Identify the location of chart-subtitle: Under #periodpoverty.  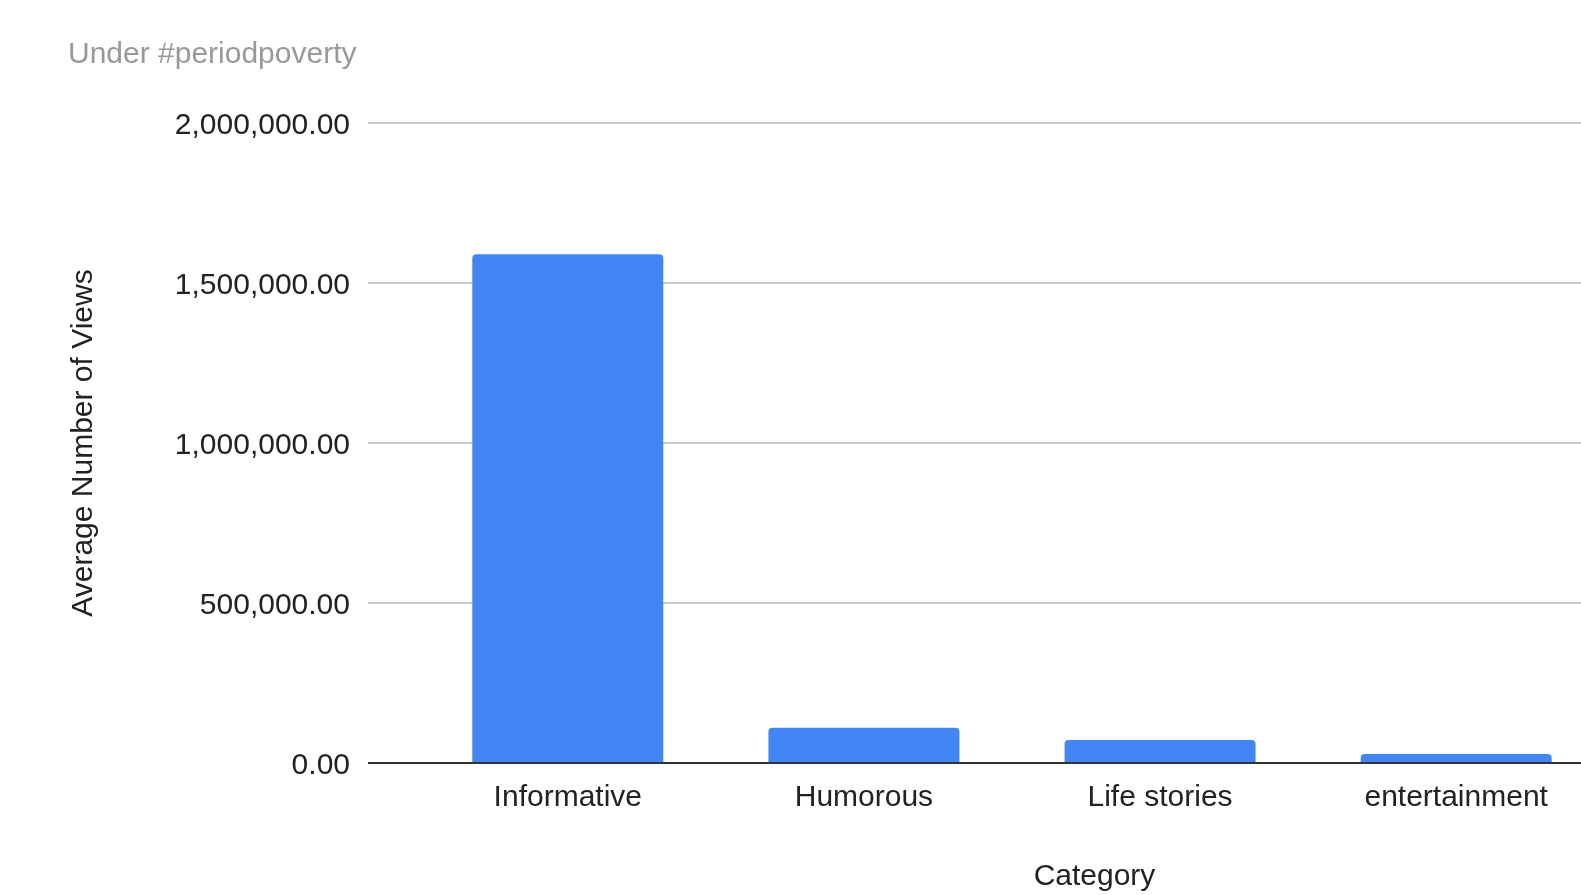
(212, 52).